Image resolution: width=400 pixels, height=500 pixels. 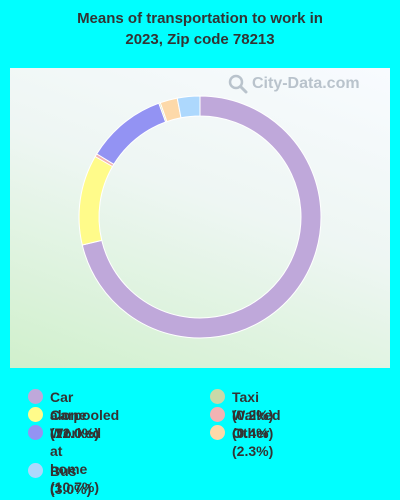 What do you see at coordinates (238, 84) in the screenshot?
I see `magnifier-icon` at bounding box center [238, 84].